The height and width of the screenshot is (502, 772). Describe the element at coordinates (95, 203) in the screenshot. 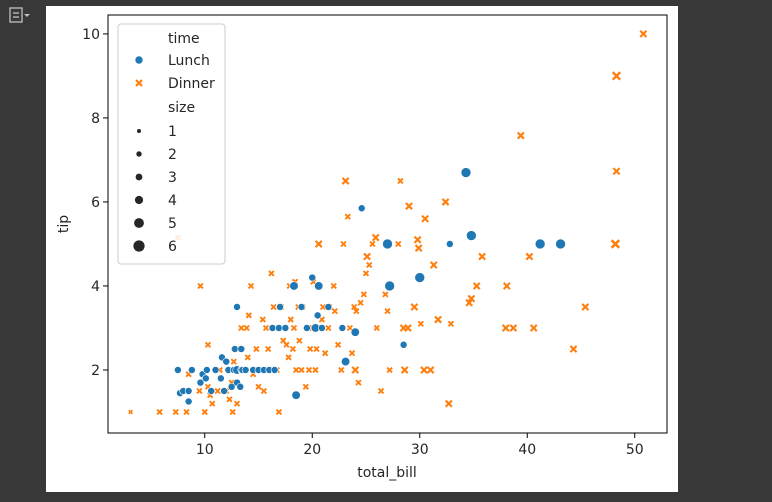

I see `y-axis: 2 4 6 8 10` at that location.